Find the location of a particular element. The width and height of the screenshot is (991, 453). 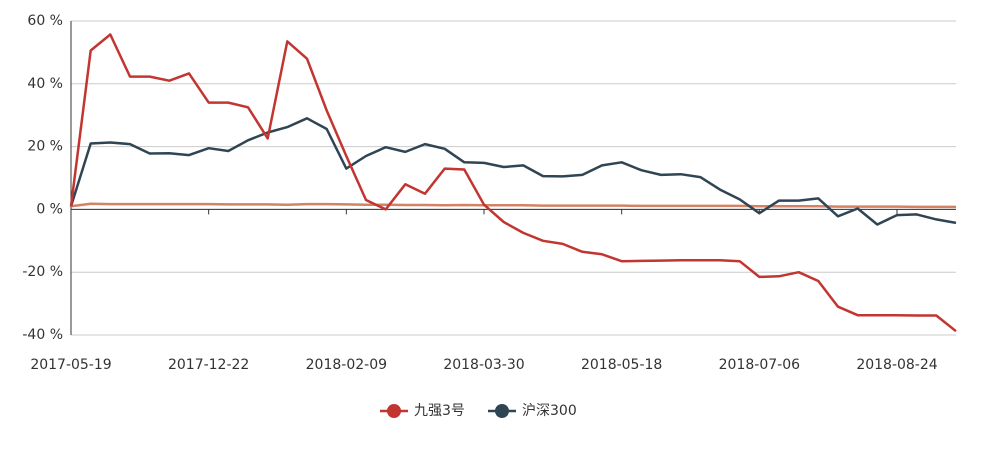

y-tick-label: 40 % is located at coordinates (45, 84).